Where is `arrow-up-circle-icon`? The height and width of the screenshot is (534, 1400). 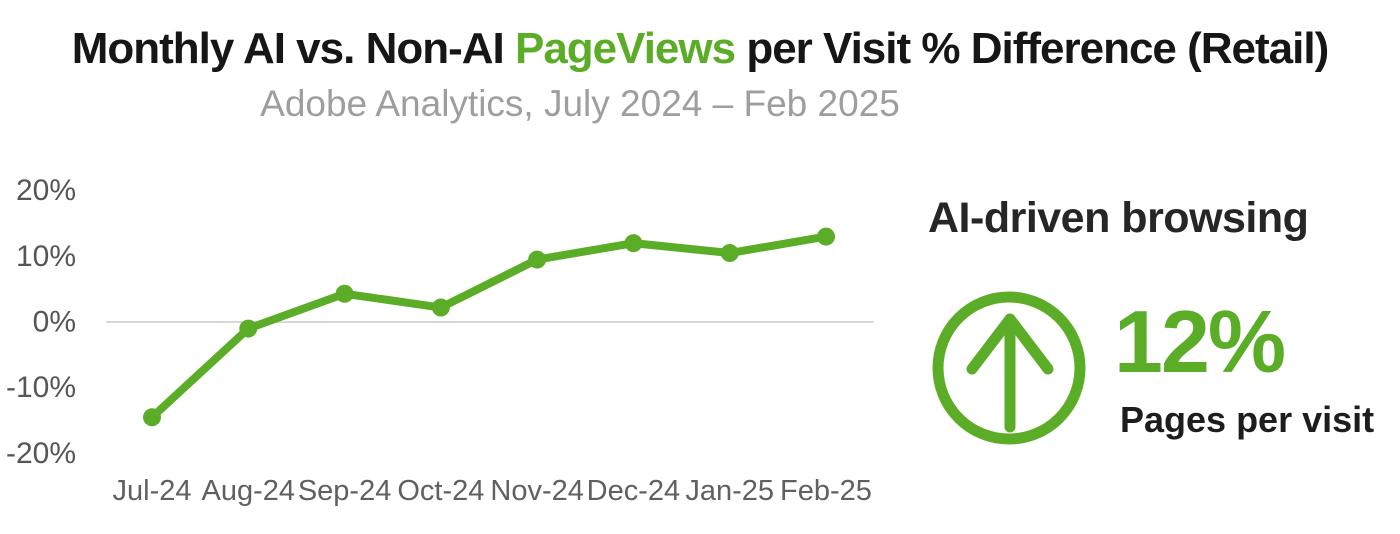 arrow-up-circle-icon is located at coordinates (1009, 368).